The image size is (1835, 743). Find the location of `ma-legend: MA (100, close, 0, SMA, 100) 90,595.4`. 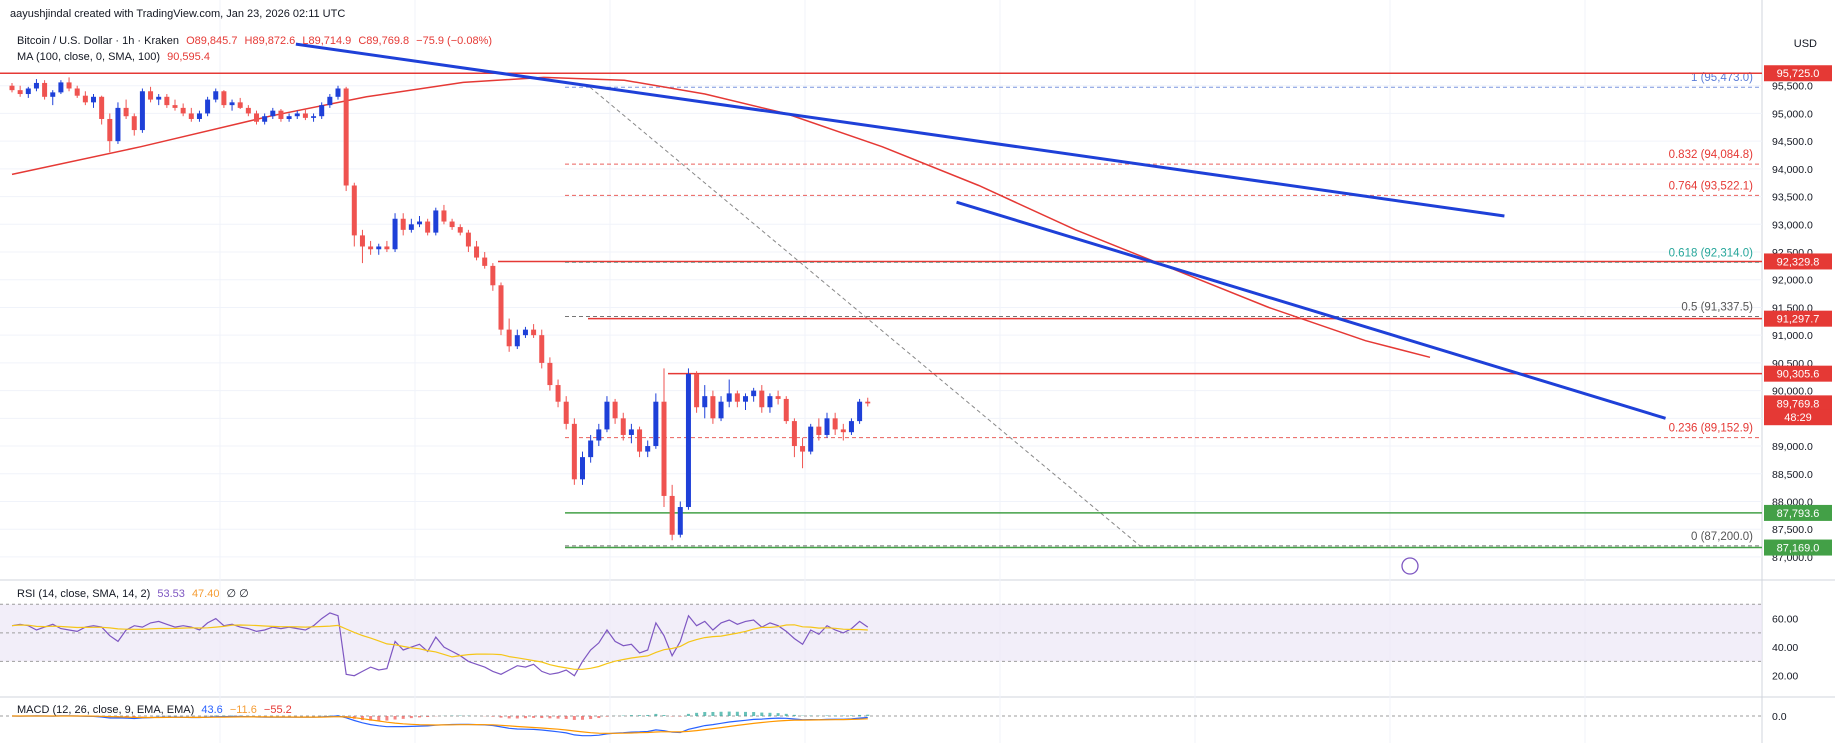

ma-legend: MA (100, close, 0, SMA, 100) 90,595.4 is located at coordinates (113, 57).